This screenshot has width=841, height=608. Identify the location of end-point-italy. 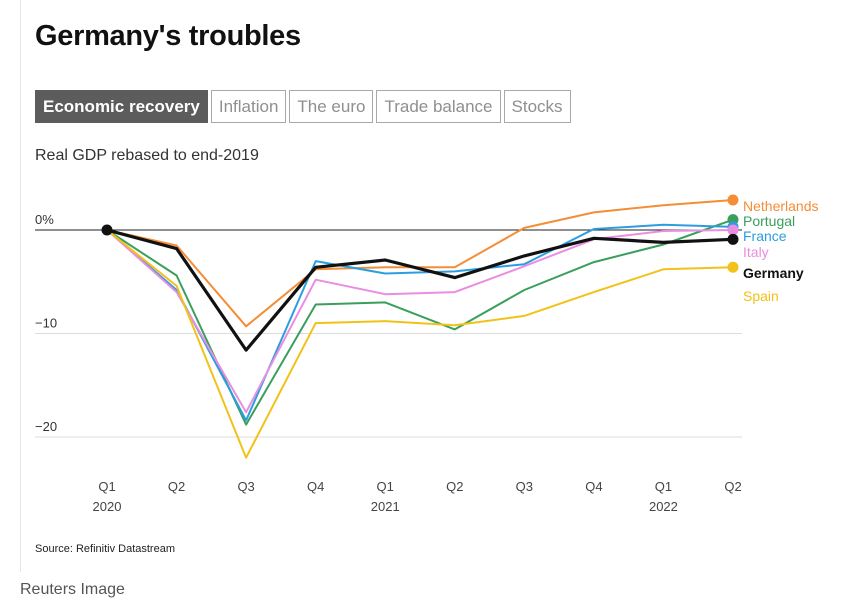
(733, 230).